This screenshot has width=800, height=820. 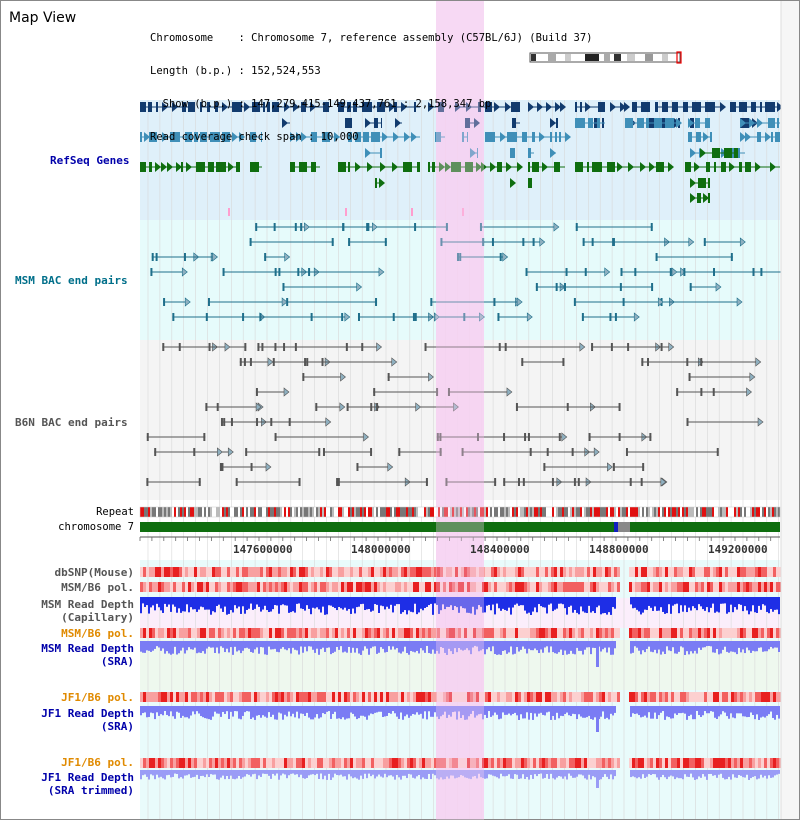 What do you see at coordinates (87, 648) in the screenshot?
I see `track-label-msm-depth-sra: MSM Read Depth` at bounding box center [87, 648].